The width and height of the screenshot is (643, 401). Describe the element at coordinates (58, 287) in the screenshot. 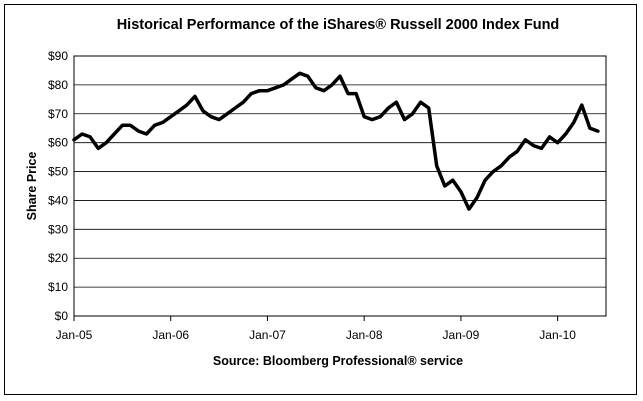

I see `y-tick-label: $10` at that location.